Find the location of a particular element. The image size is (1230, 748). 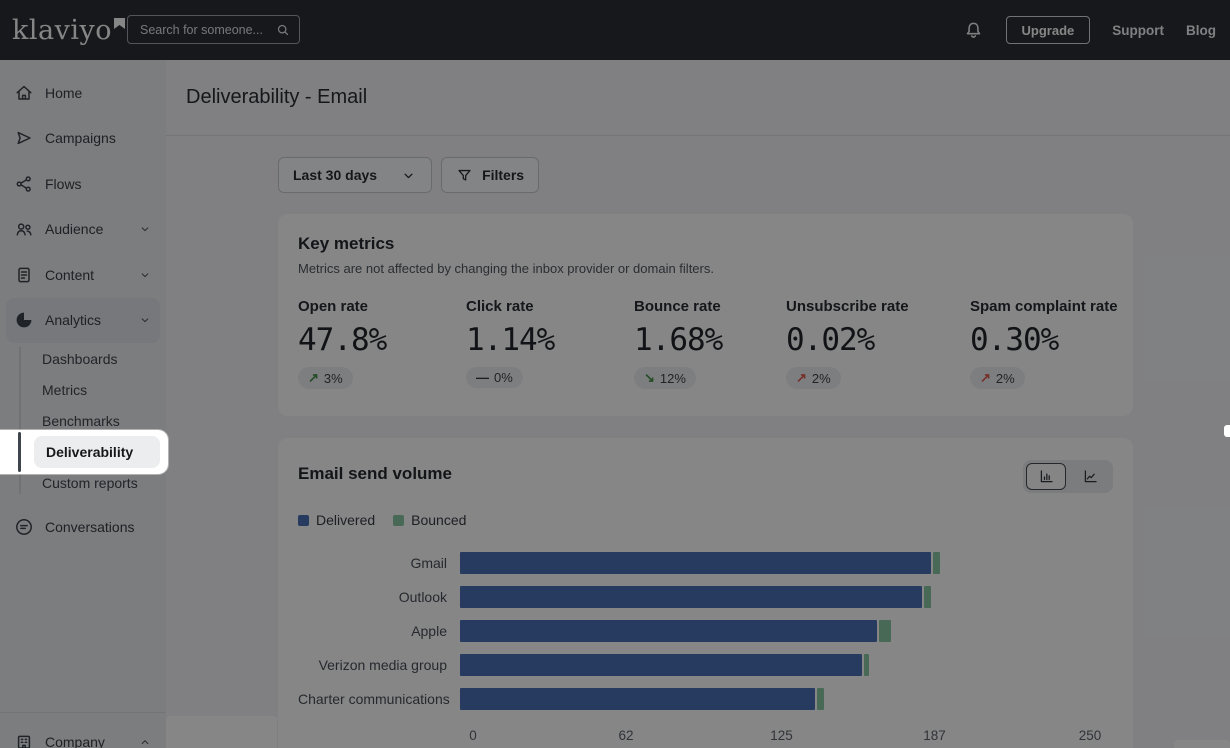

company-icon is located at coordinates (24, 740).